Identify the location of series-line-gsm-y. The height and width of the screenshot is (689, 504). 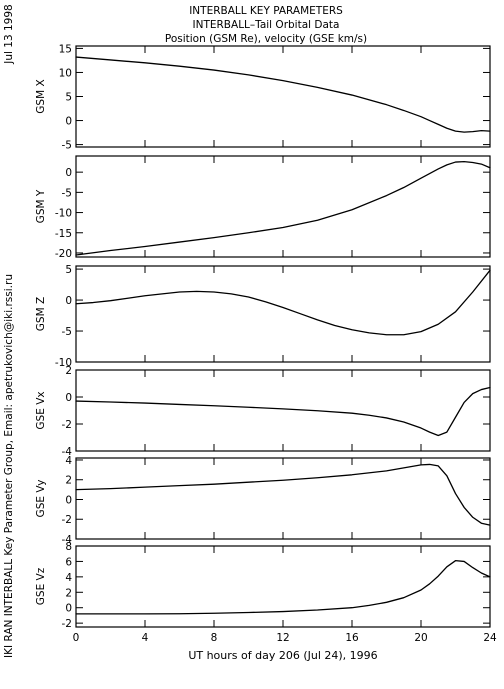
(283, 208).